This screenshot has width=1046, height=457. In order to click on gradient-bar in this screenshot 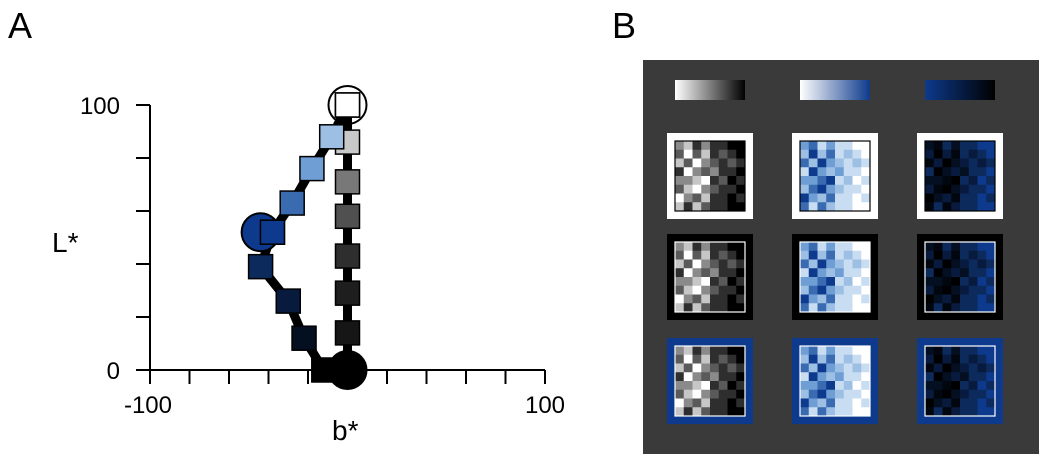, I will do `click(960, 90)`.